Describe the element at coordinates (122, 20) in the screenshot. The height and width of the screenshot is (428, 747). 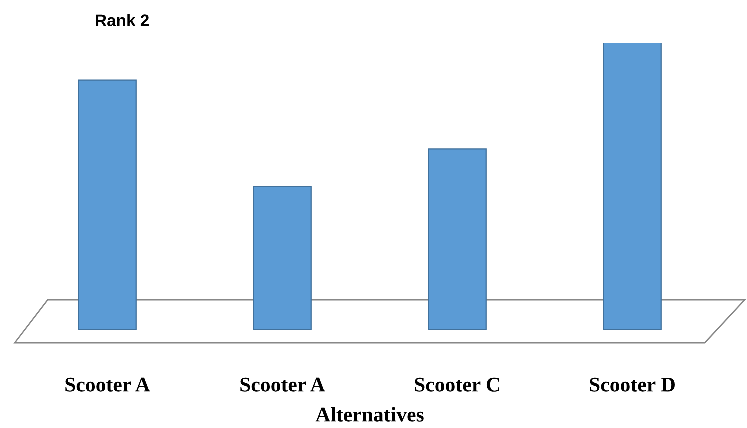
I see `chart-title: Rank 2` at that location.